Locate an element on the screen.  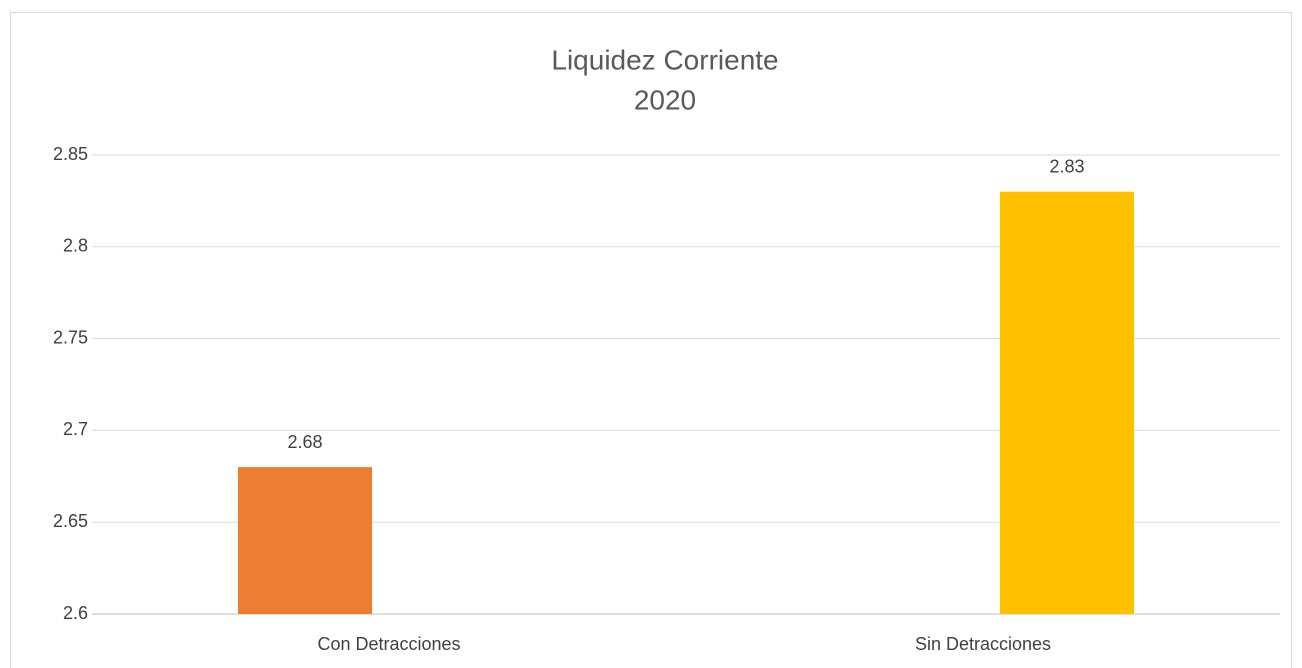
x-tick-label: Sin Detracciones is located at coordinates (983, 644).